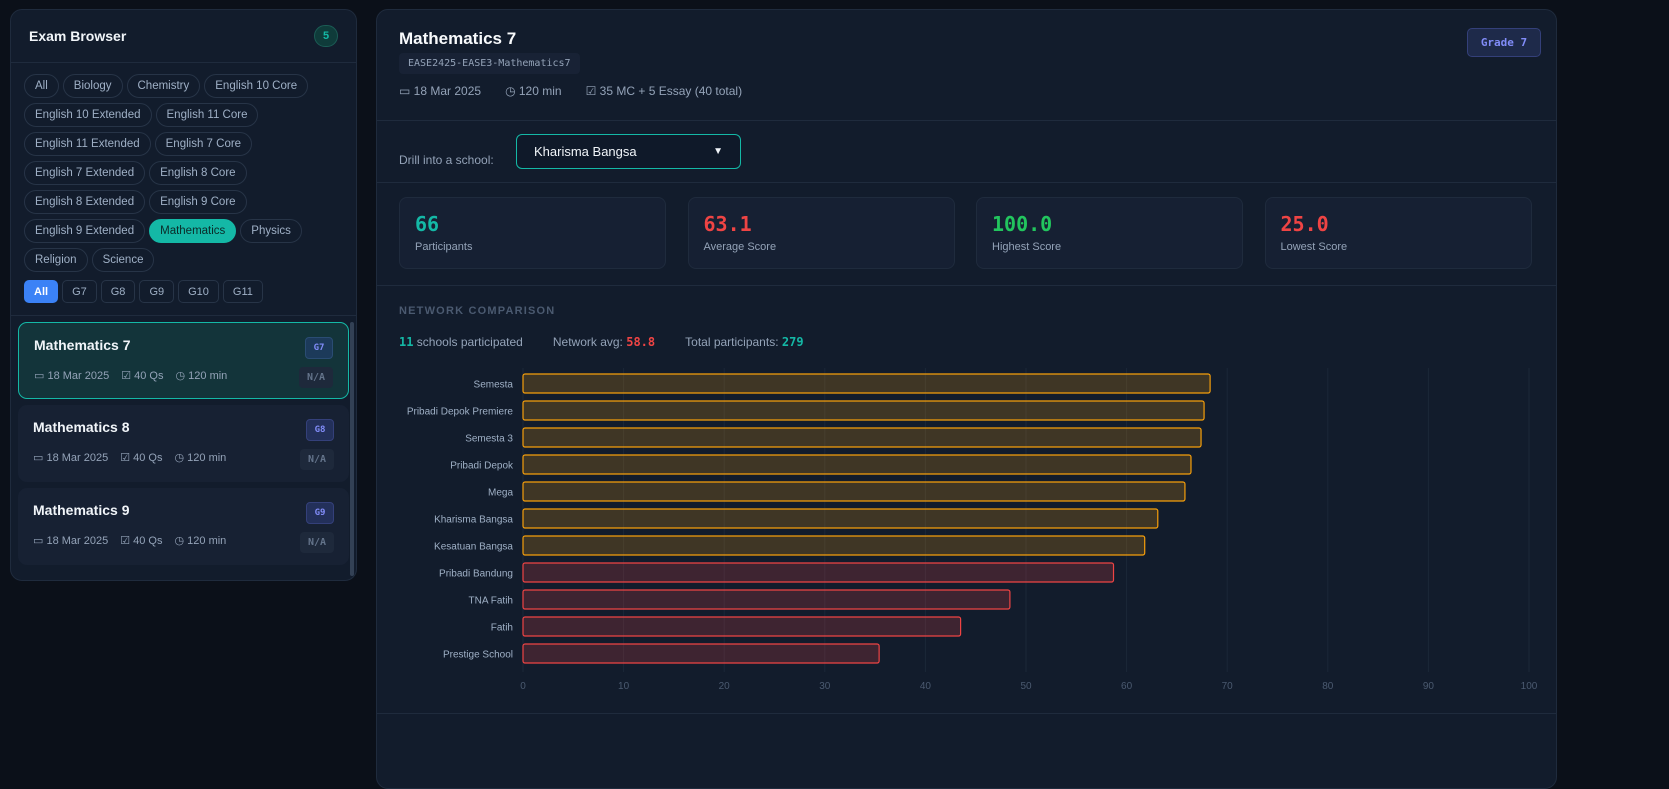  What do you see at coordinates (857, 464) in the screenshot?
I see `bar-pribadi-depok` at bounding box center [857, 464].